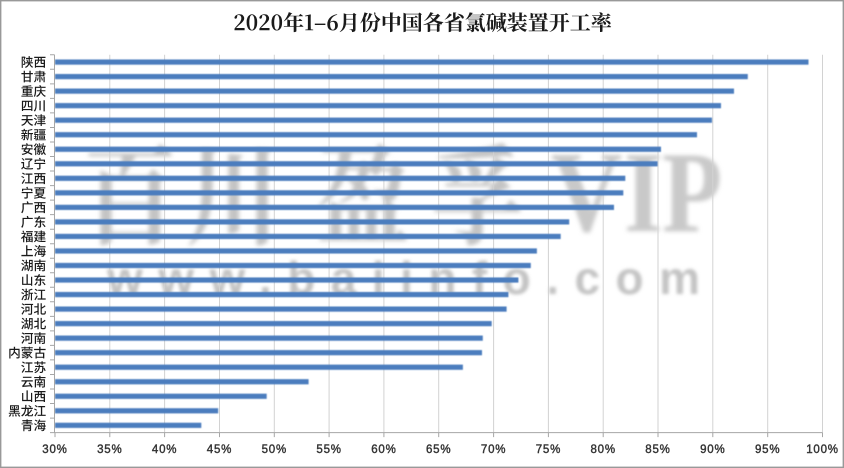 The height and width of the screenshot is (468, 844). I want to click on svg-text: 40%, so click(164, 450).